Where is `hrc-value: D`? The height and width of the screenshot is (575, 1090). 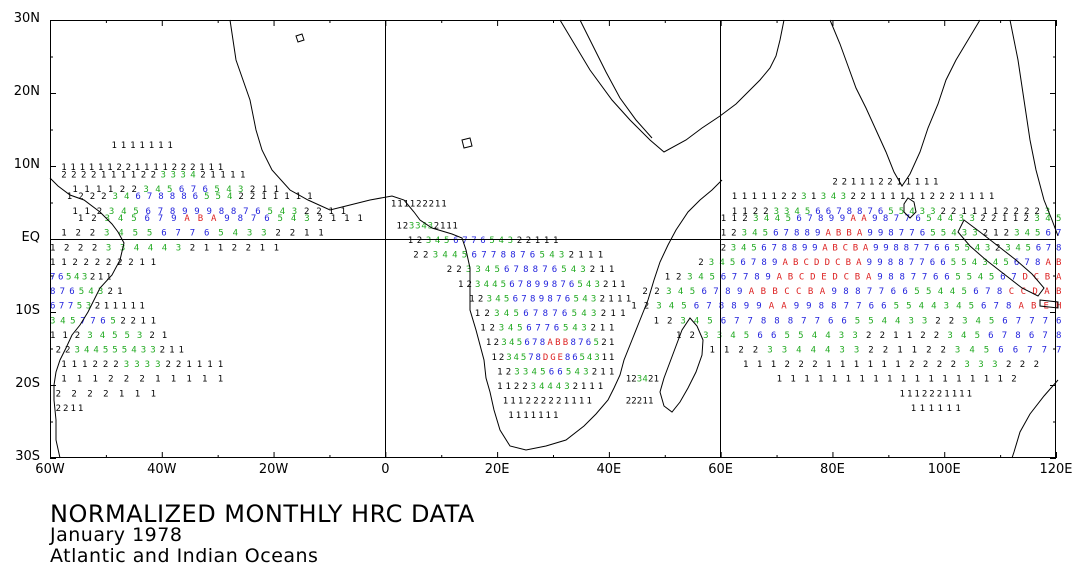 hrc-value: D is located at coordinates (1025, 278).